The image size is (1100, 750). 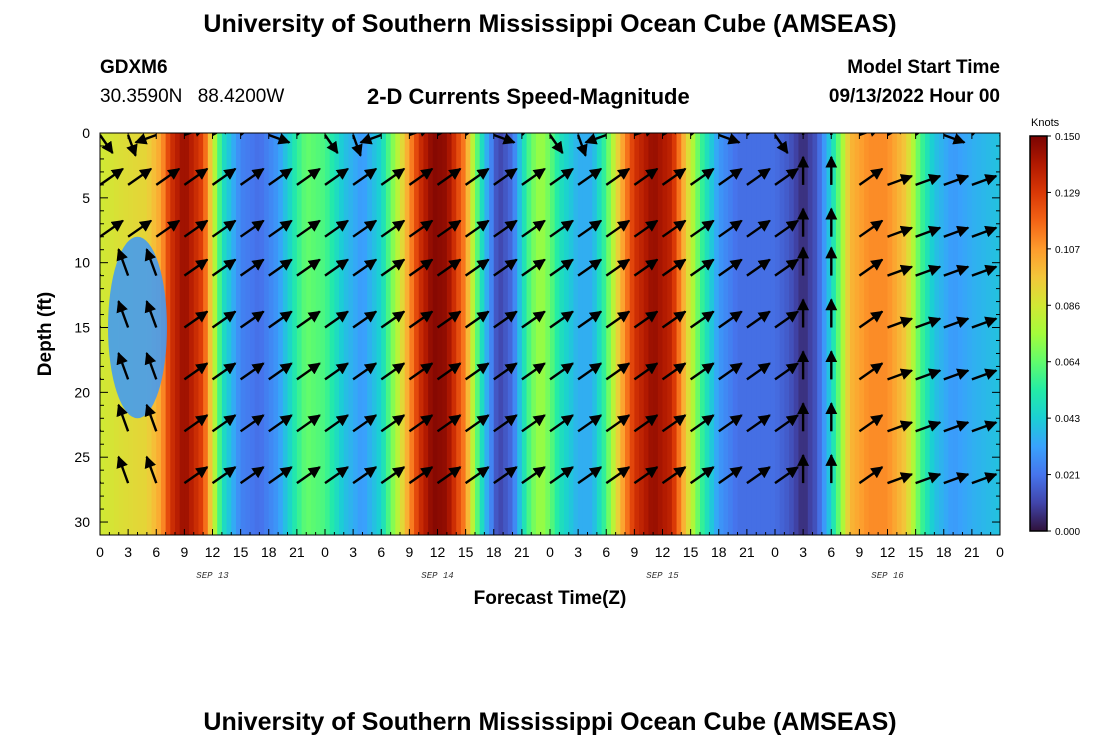 What do you see at coordinates (45, 334) in the screenshot?
I see `y-axis-title: Depth (ft)` at bounding box center [45, 334].